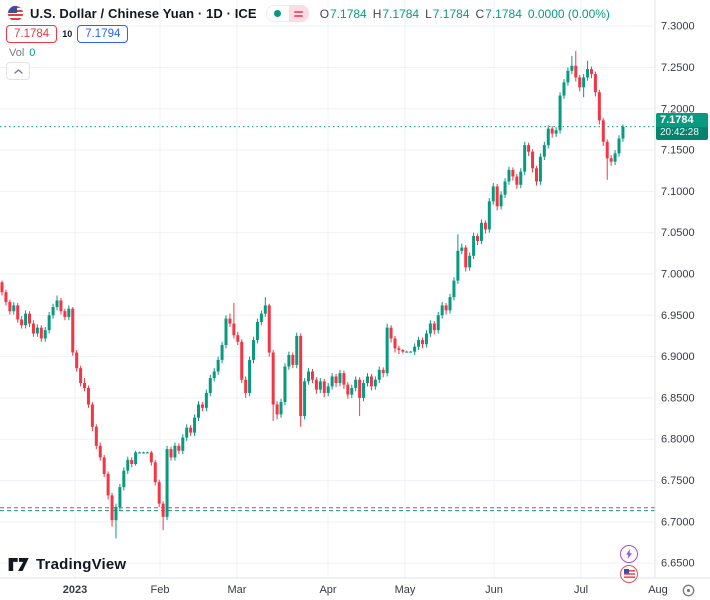  Describe the element at coordinates (18, 564) in the screenshot. I see `tradingview-mark-icon` at that location.